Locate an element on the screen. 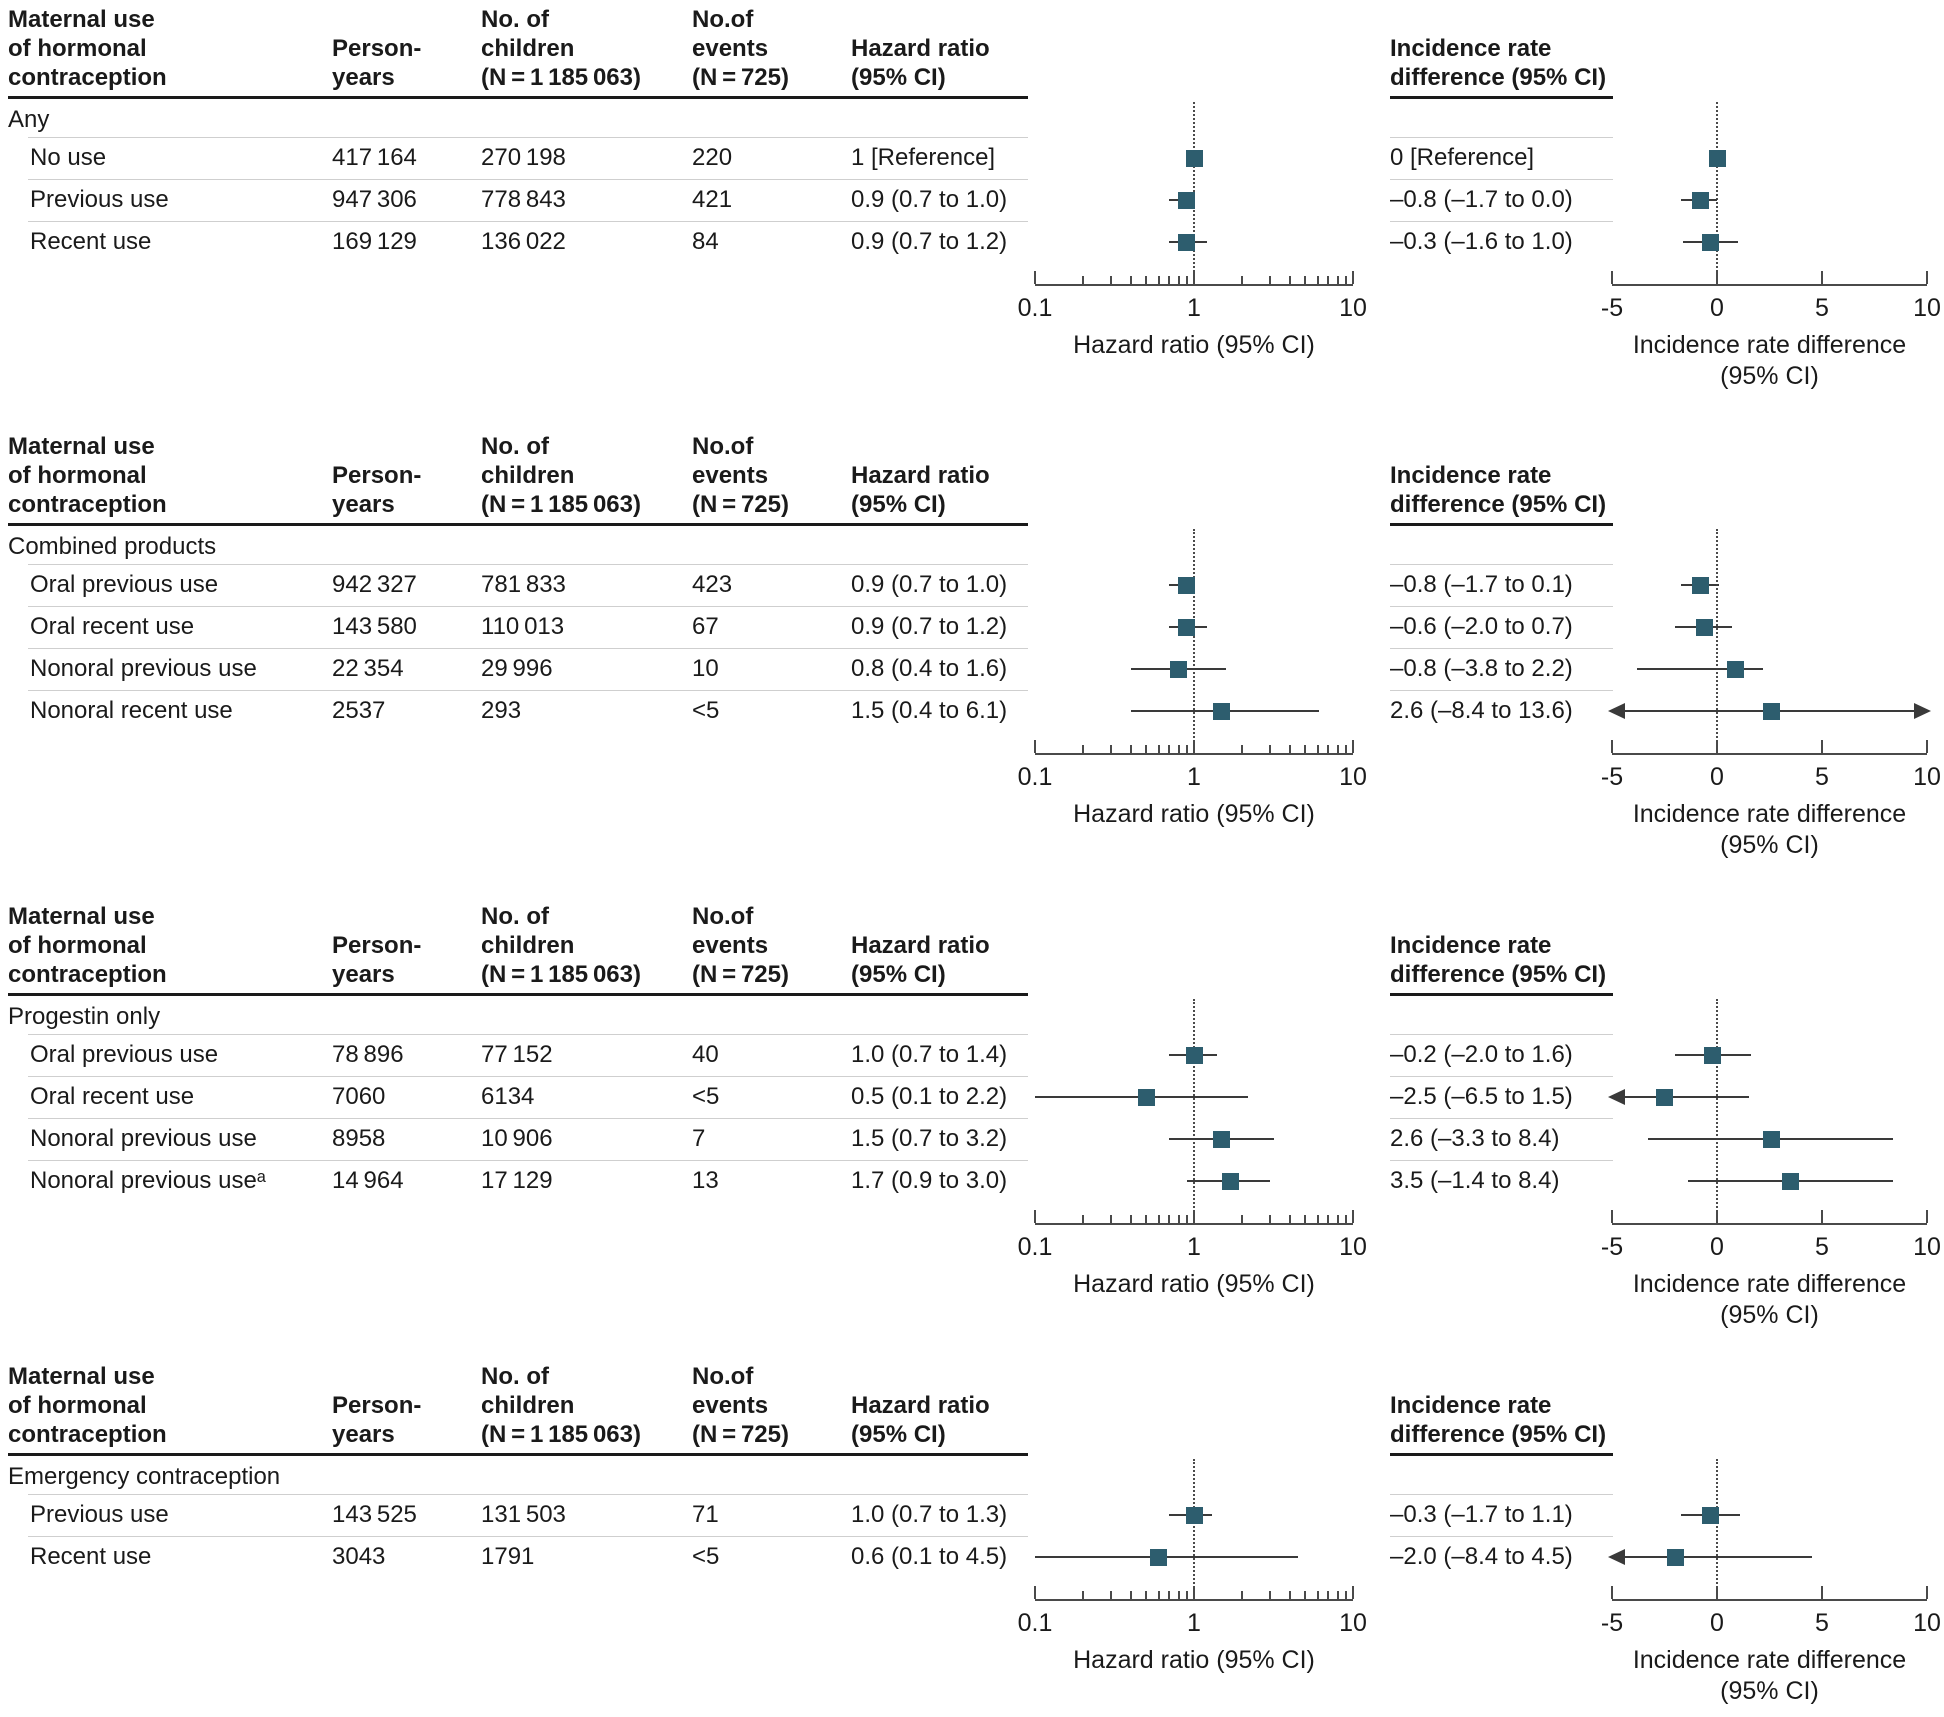 Image resolution: width=1944 pixels, height=1717 pixels. hr-axis-tick-label: 10 is located at coordinates (1353, 1247).